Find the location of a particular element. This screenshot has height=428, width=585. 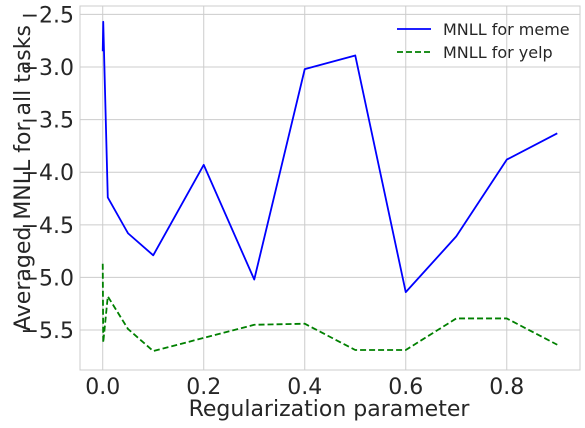

x-tick-label: 0.6 is located at coordinates (405, 387).